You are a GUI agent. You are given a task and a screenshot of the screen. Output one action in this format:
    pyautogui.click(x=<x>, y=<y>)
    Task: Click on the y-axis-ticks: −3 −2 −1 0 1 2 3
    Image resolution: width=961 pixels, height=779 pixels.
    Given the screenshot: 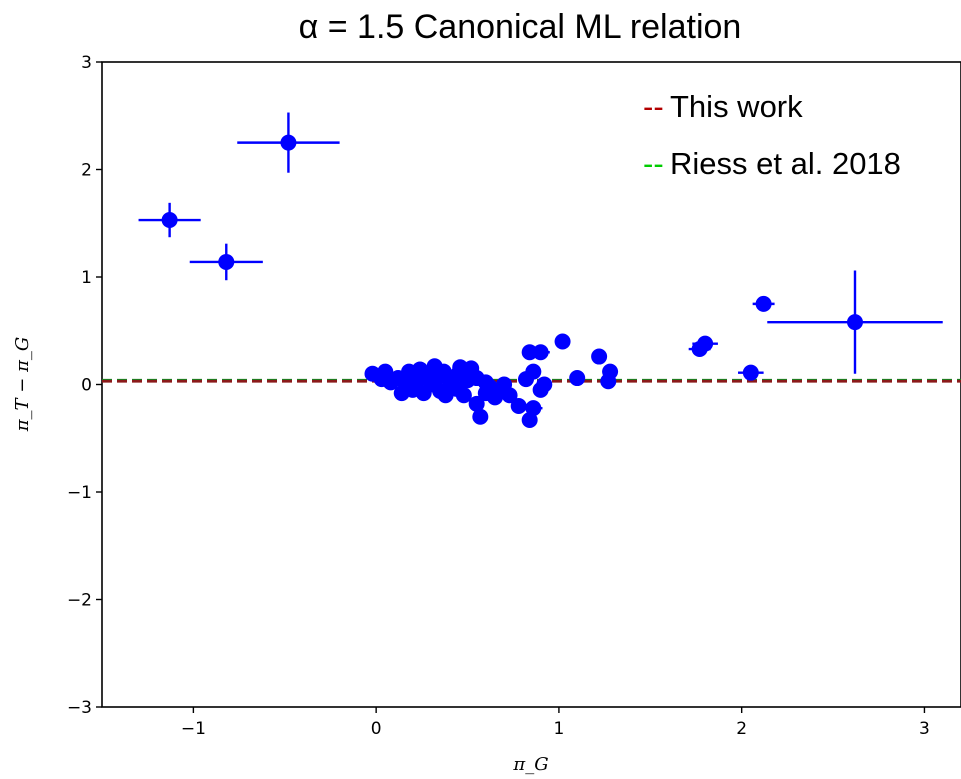 What is the action you would take?
    pyautogui.click(x=84, y=385)
    